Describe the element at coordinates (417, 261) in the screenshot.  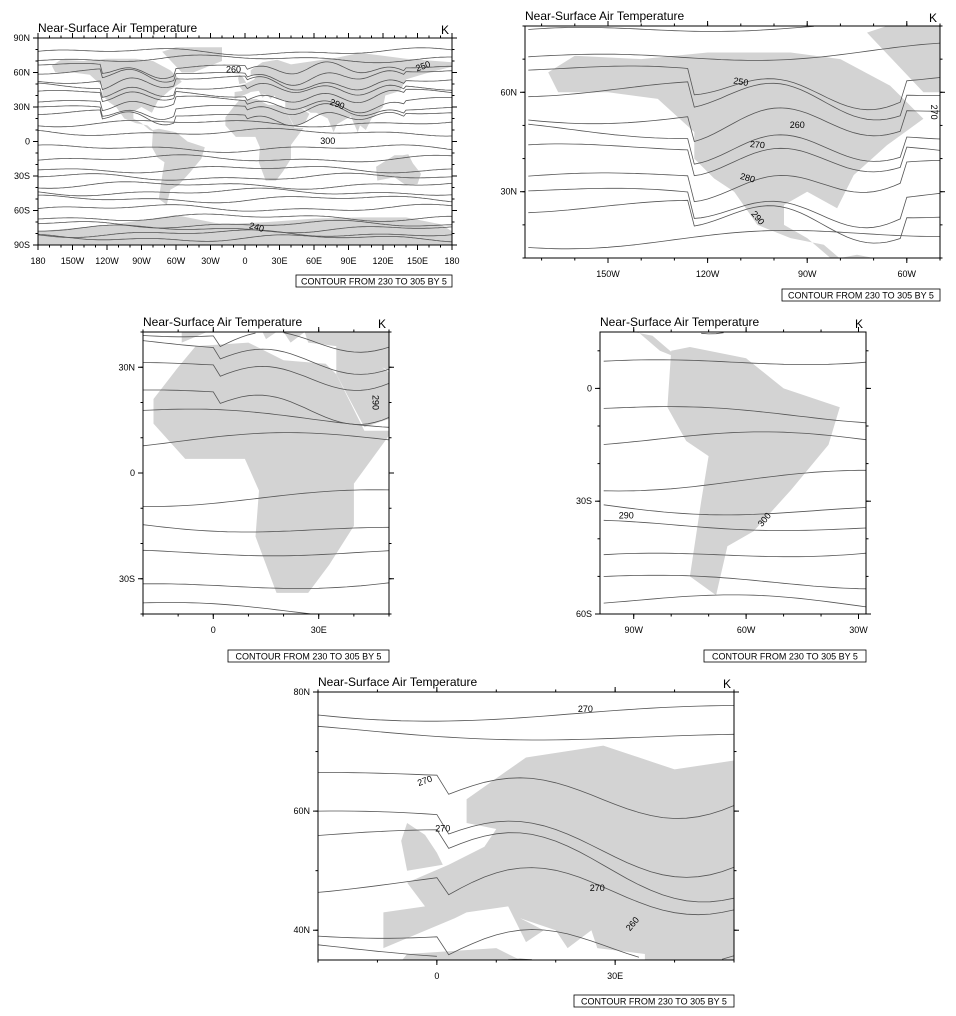
I see `x-tick-label: 150E` at that location.